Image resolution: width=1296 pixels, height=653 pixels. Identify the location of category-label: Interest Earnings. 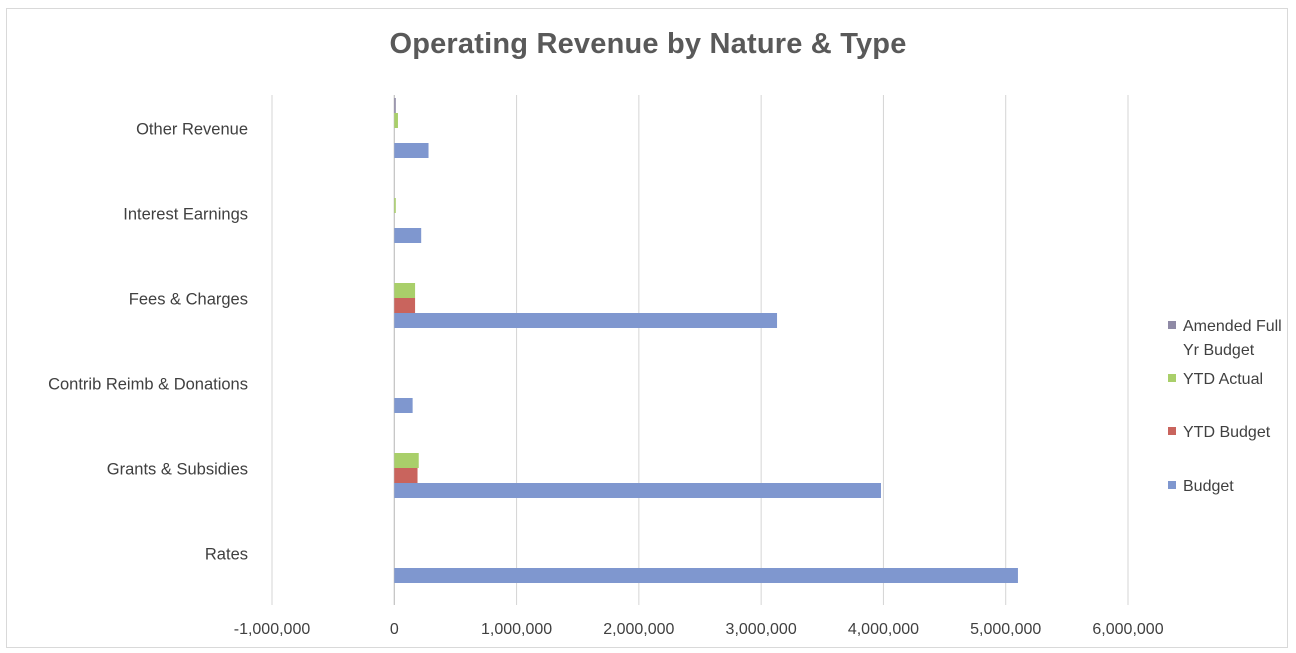
(185, 215).